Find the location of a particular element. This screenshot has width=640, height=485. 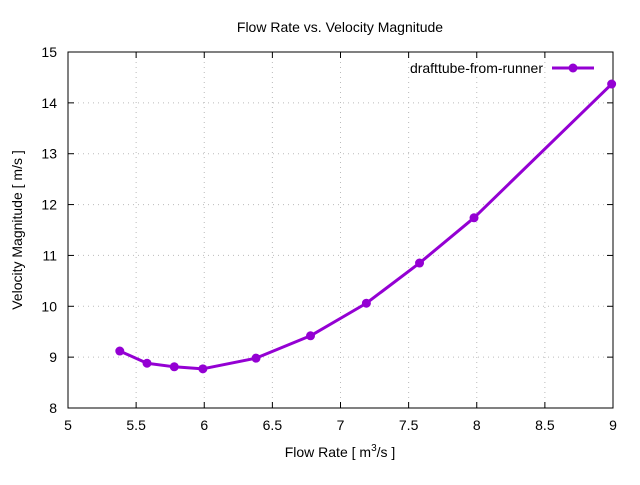

legend: drafttube-from-runner is located at coordinates (502, 68).